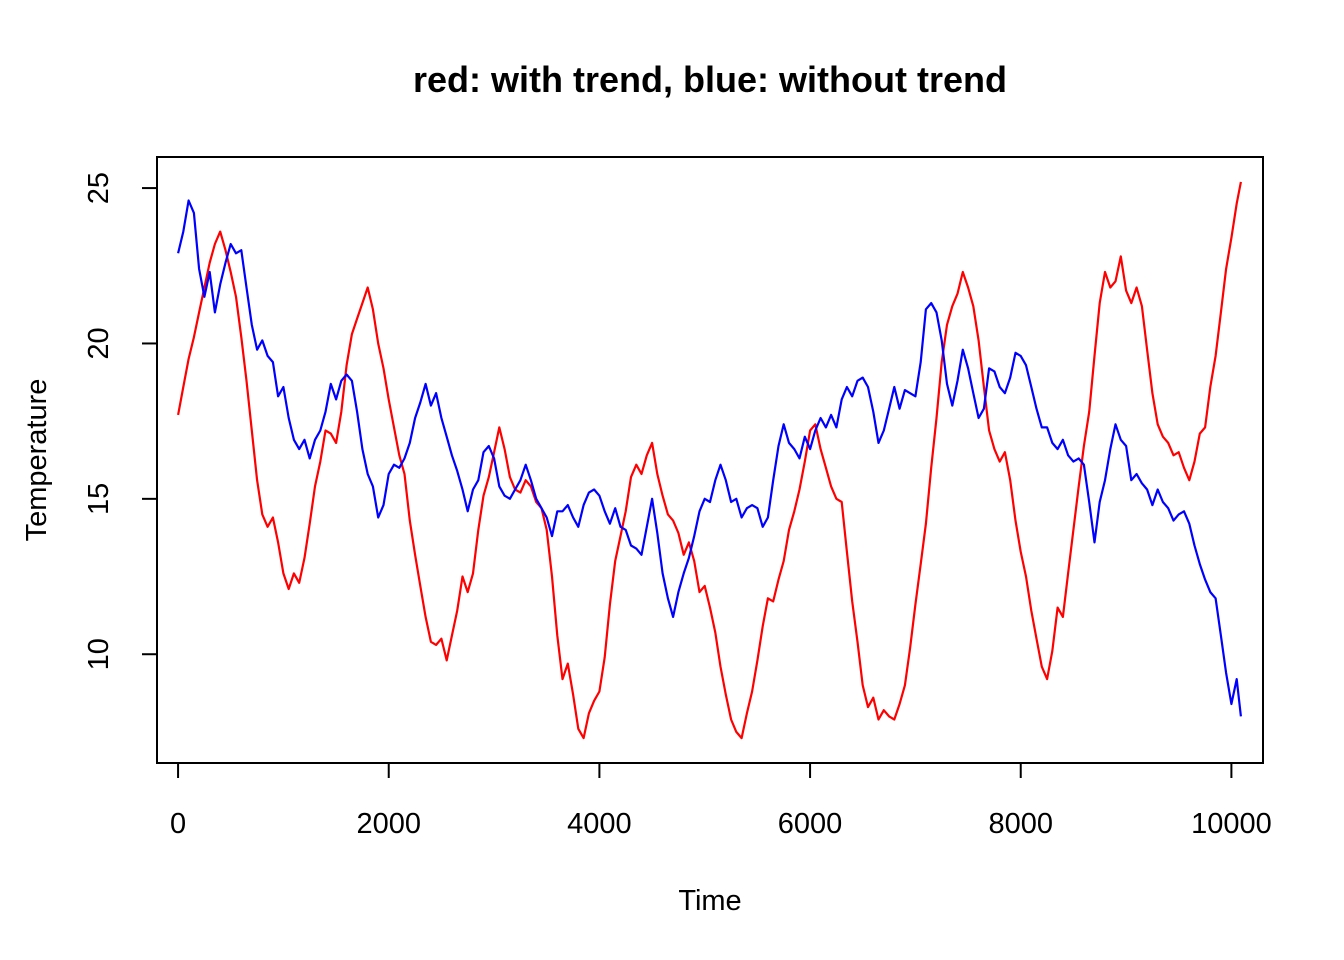  Describe the element at coordinates (710, 79) in the screenshot. I see `chart-title: red: with trend, blue: without trend` at that location.